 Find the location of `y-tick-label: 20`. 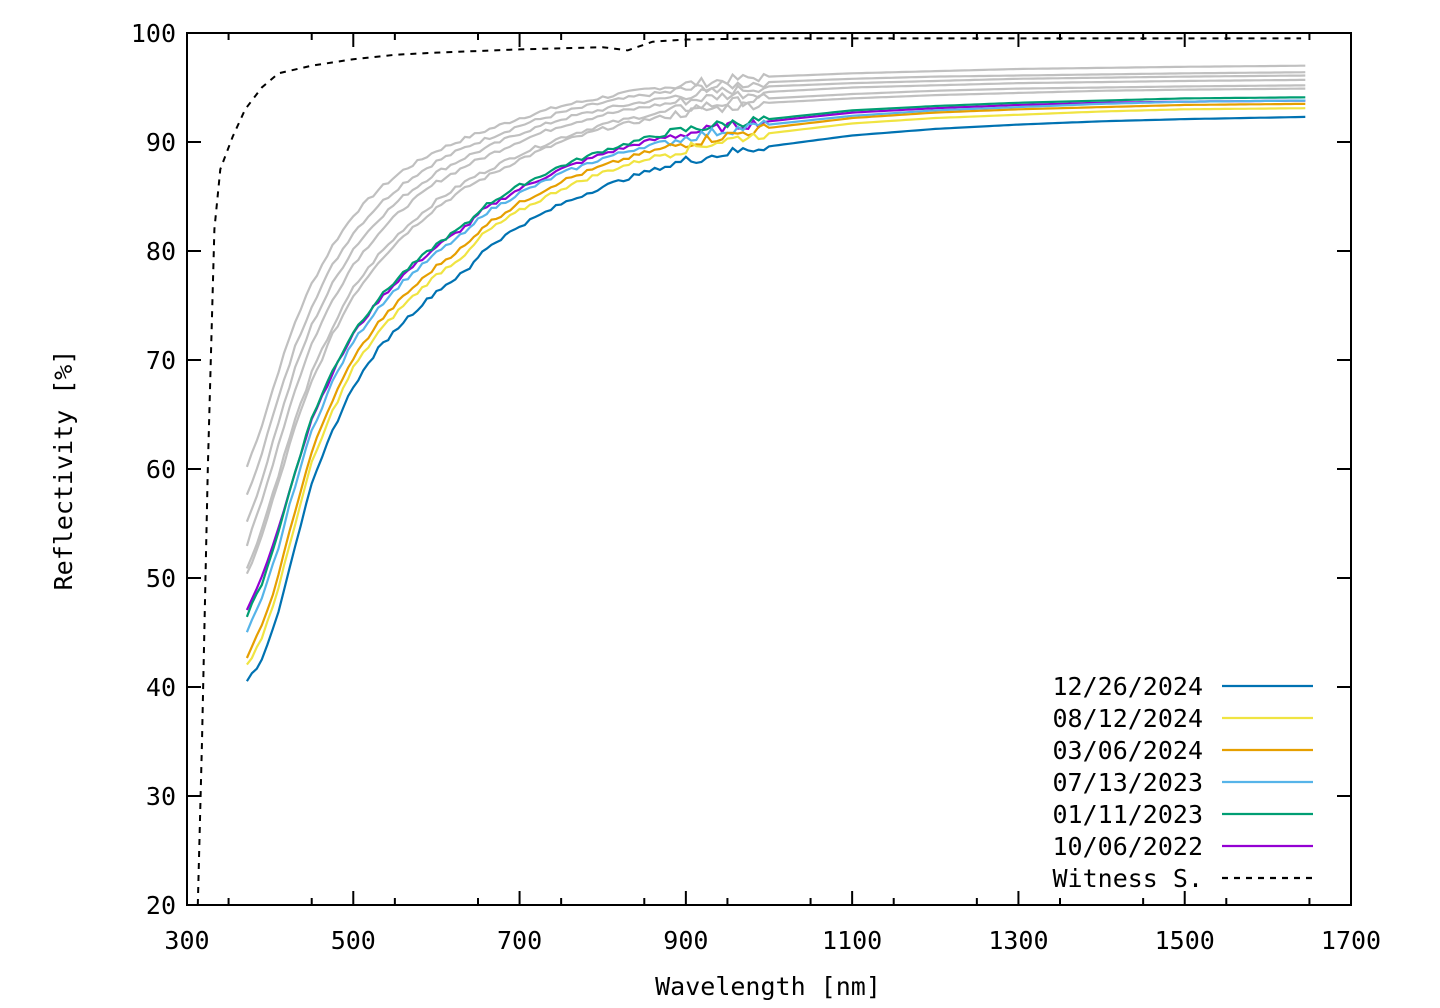

y-tick-label: 20 is located at coordinates (161, 905).